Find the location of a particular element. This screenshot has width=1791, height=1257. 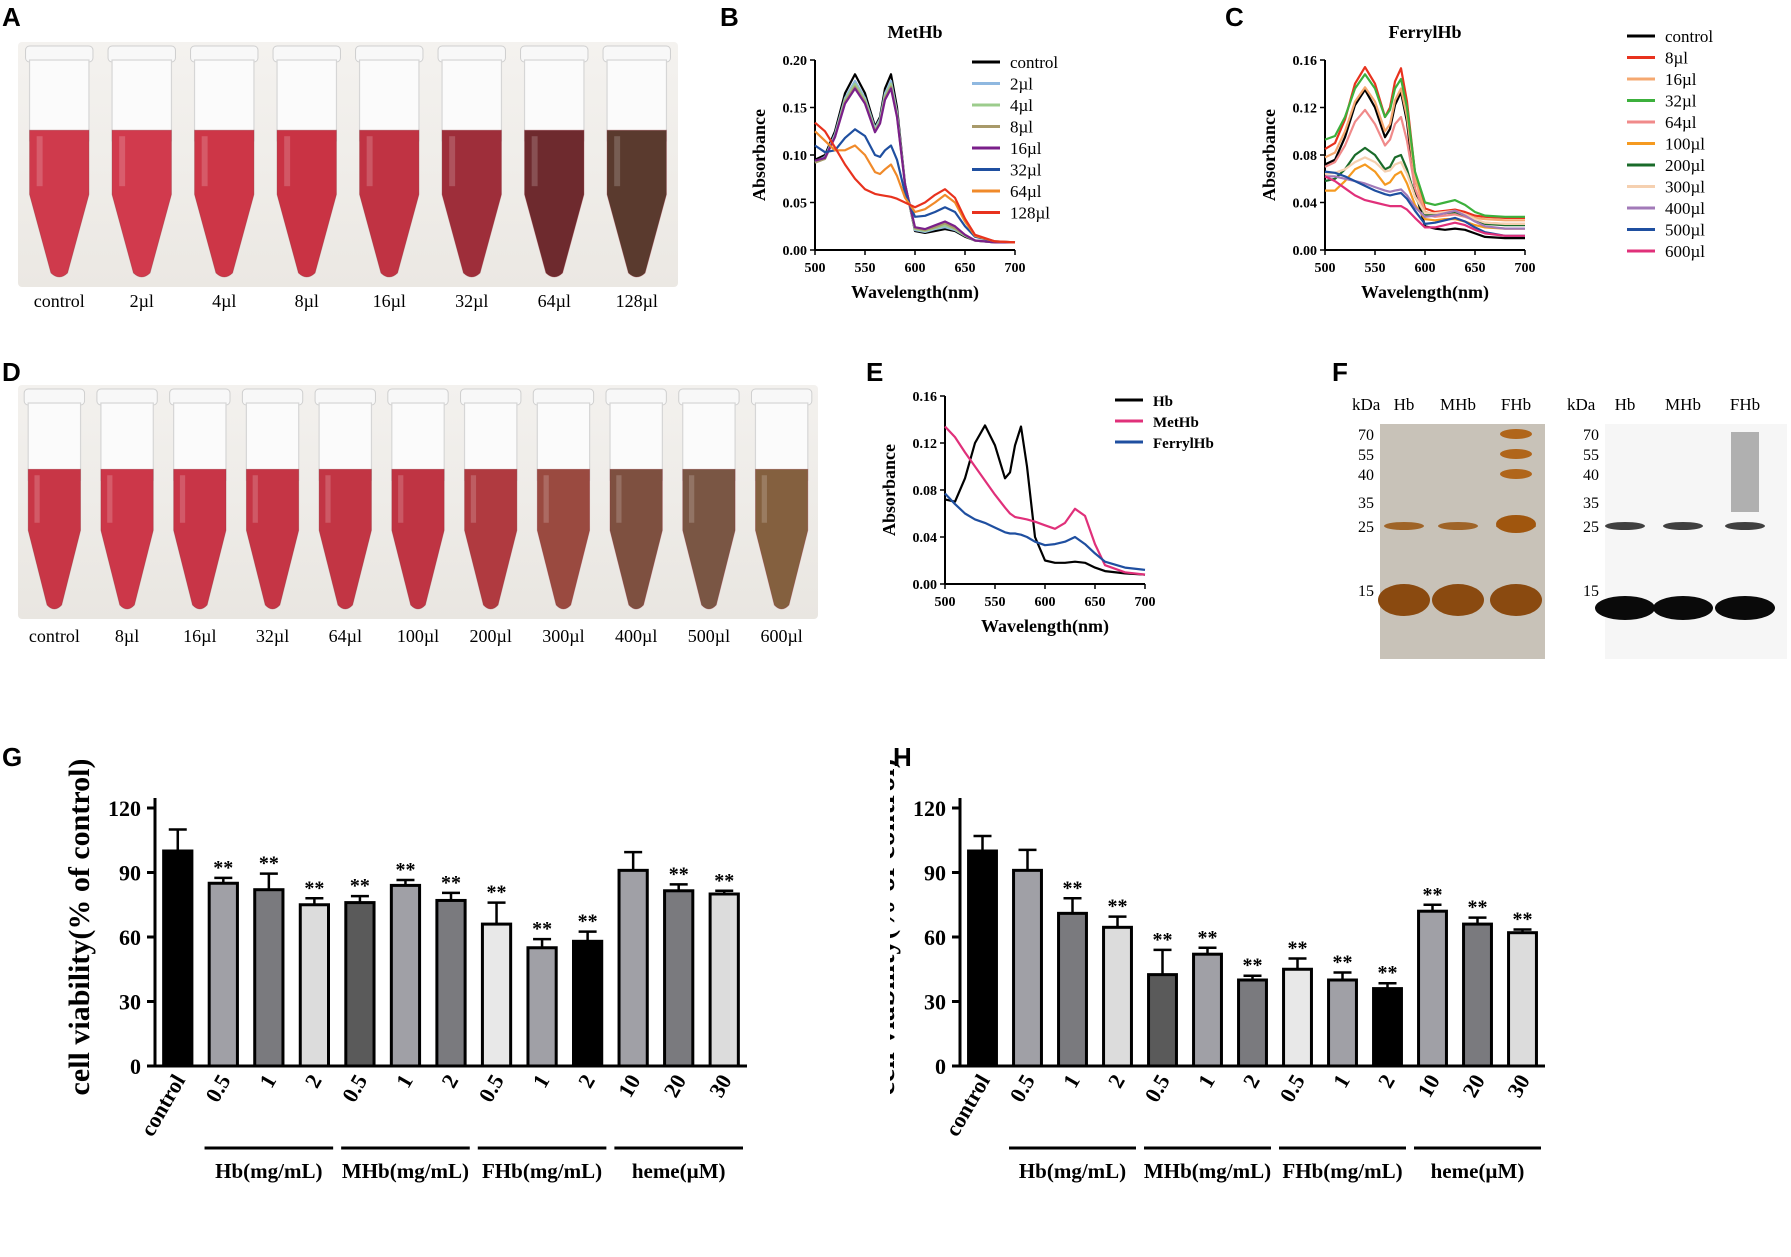

y-tick-label: 0.04 is located at coordinates (1305, 204).